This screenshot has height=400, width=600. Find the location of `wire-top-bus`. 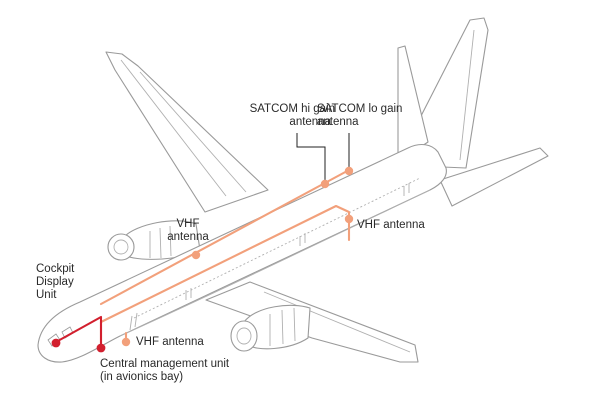

wire-top-bus is located at coordinates (225, 237).